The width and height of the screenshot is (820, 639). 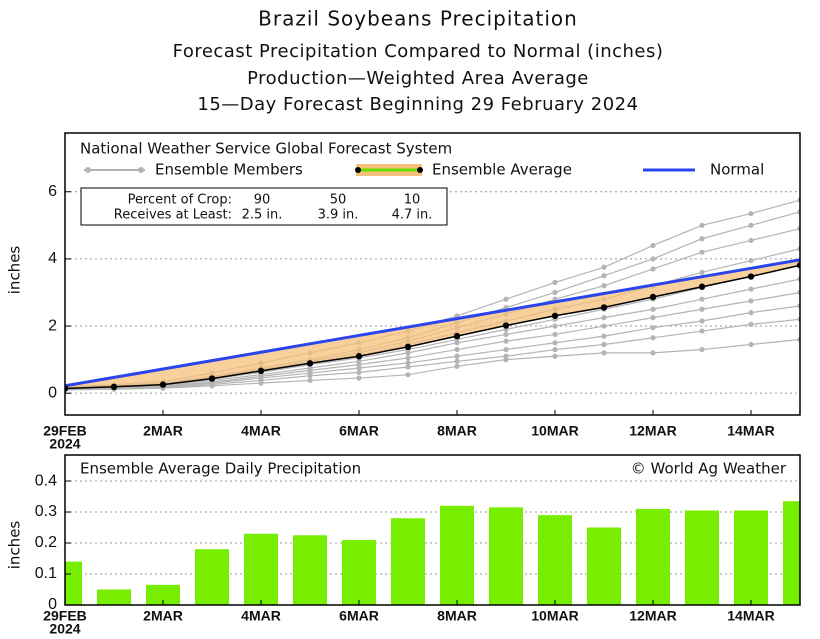 What do you see at coordinates (163, 616) in the screenshot?
I see `x-tick-label: 2MAR` at bounding box center [163, 616].